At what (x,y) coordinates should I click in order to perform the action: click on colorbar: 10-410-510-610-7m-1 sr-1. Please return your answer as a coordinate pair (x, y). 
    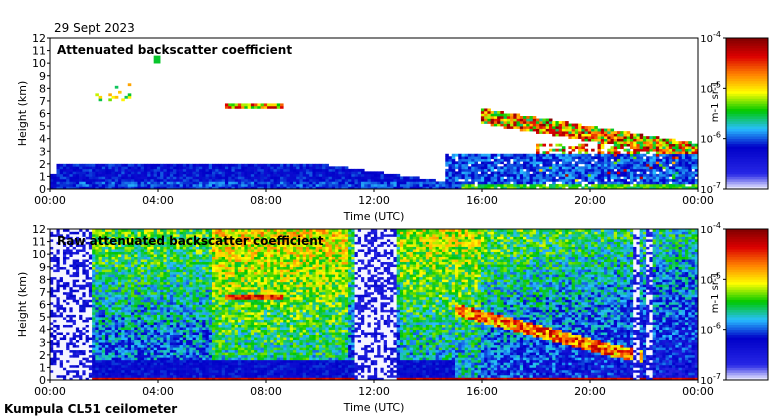
    Looking at the image, I should click on (734, 113).